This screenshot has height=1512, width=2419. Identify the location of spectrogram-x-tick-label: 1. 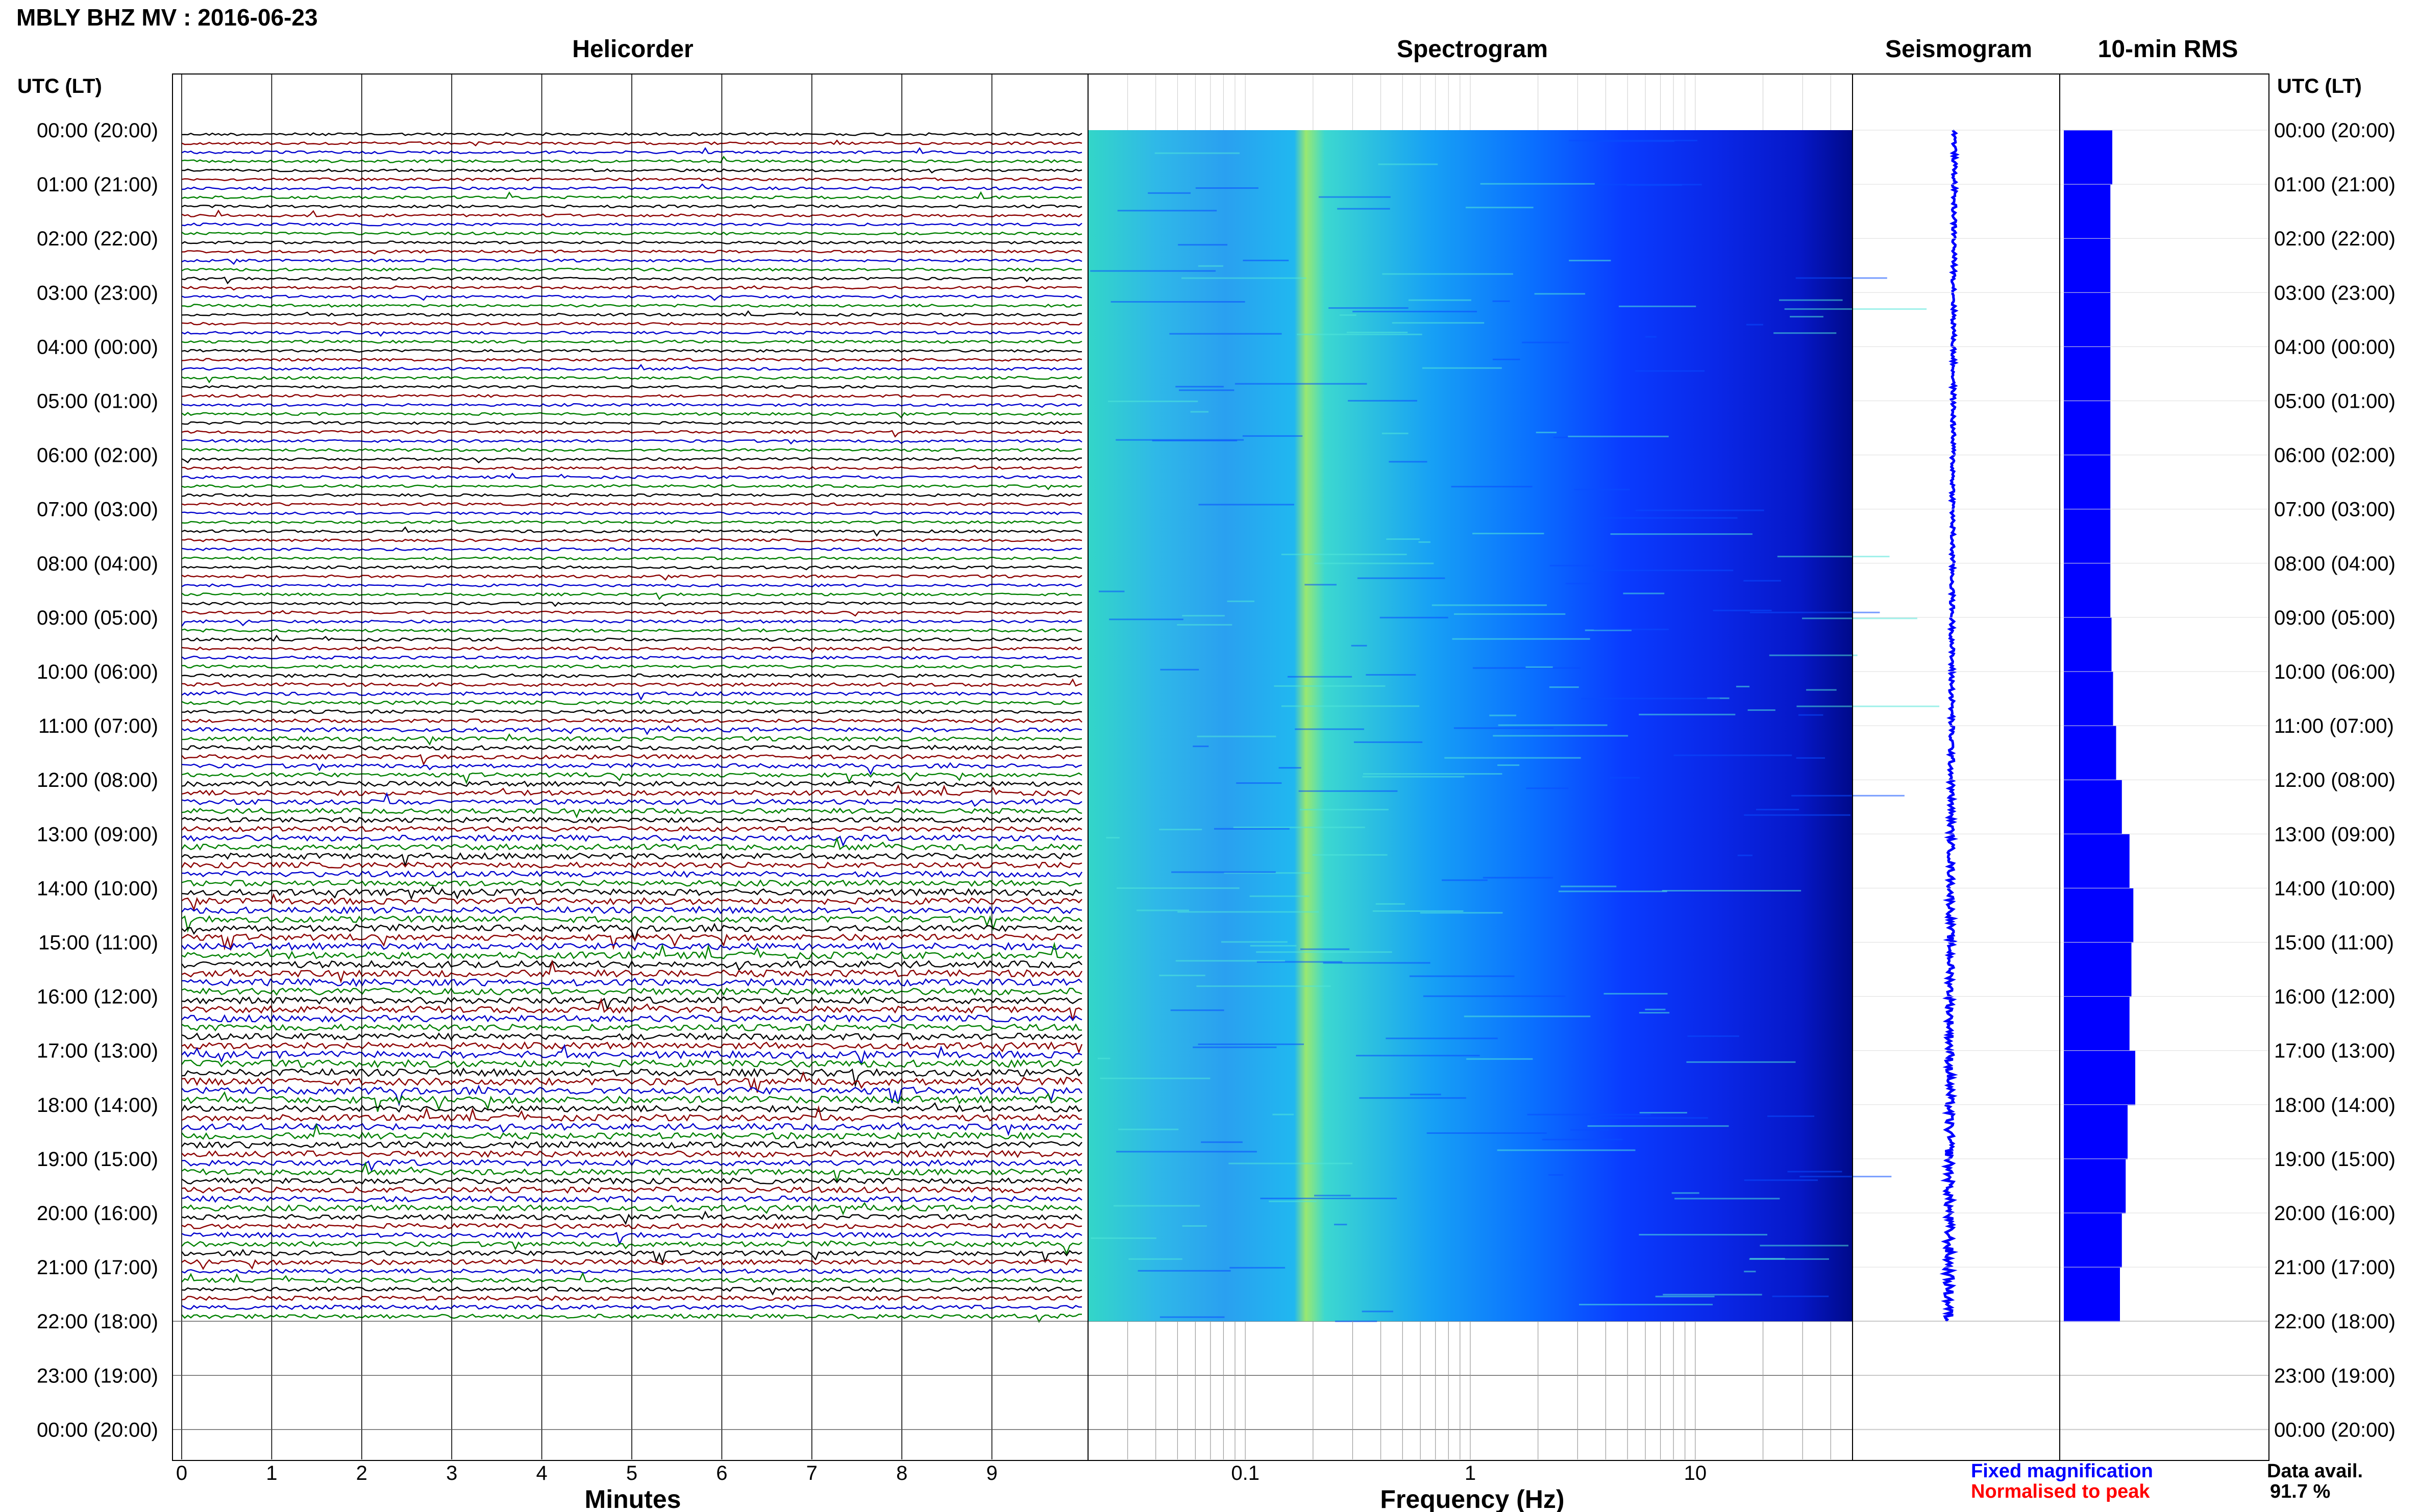
(1470, 1473).